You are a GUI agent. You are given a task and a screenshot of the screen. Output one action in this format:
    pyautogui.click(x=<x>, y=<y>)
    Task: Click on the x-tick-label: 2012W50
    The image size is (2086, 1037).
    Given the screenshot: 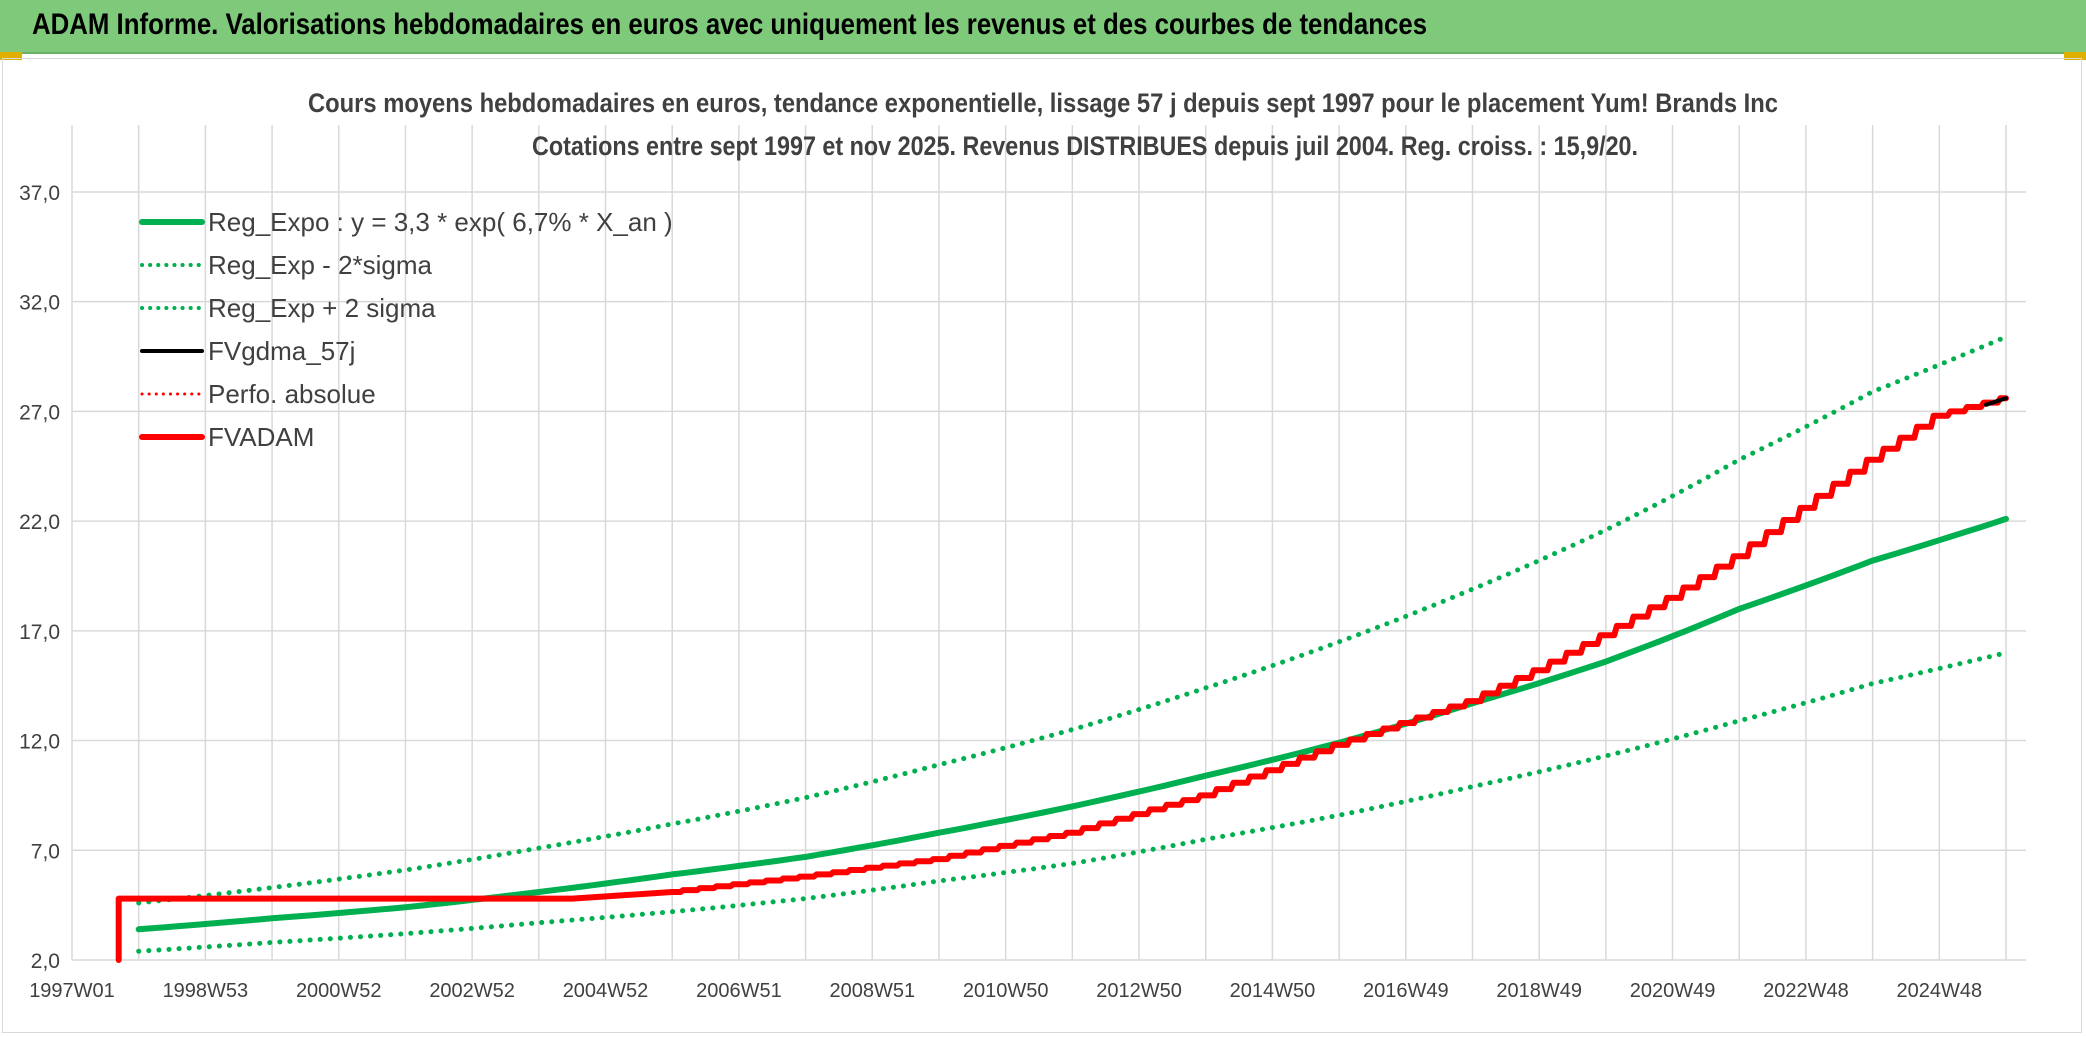 What is the action you would take?
    pyautogui.click(x=1139, y=991)
    